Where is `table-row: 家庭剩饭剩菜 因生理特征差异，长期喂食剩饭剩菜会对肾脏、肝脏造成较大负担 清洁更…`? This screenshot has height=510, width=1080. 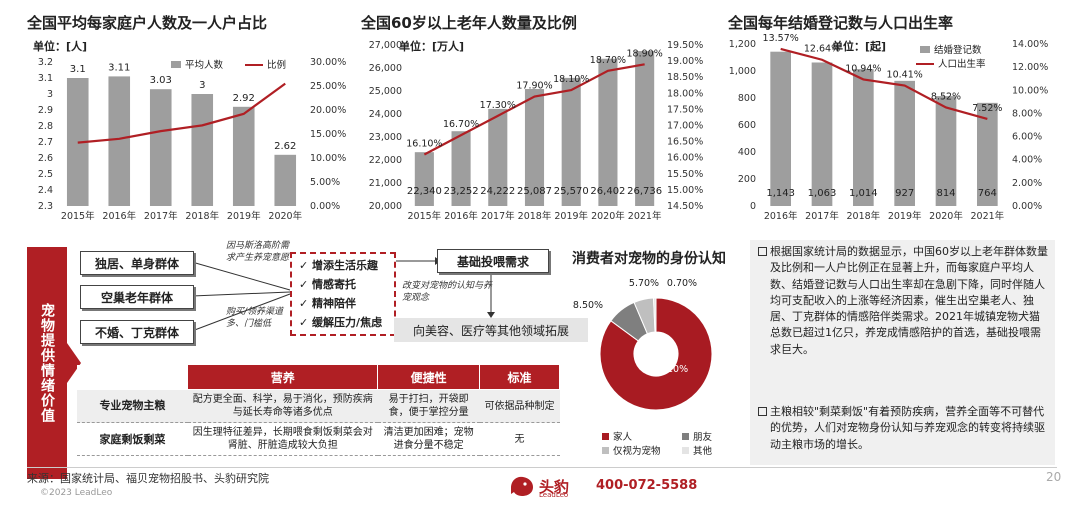 table-row: 家庭剩饭剩菜 因生理特征差异，长期喂食剩饭剩菜会对肾脏、肝脏造成较大负担 清洁更… is located at coordinates (318, 439).